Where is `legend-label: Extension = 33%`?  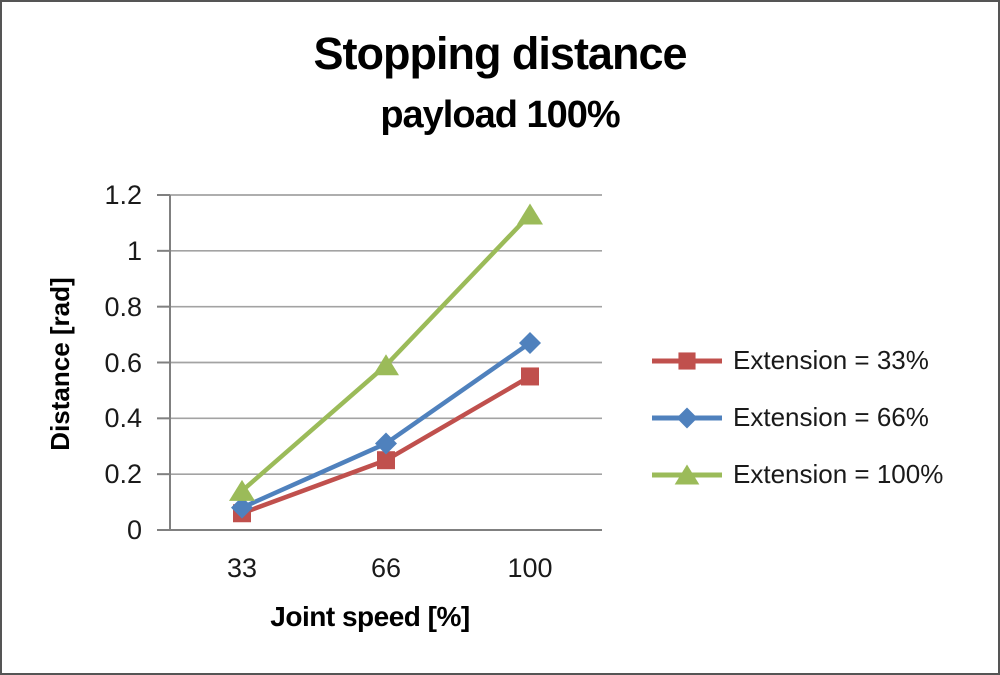 legend-label: Extension = 33% is located at coordinates (831, 360).